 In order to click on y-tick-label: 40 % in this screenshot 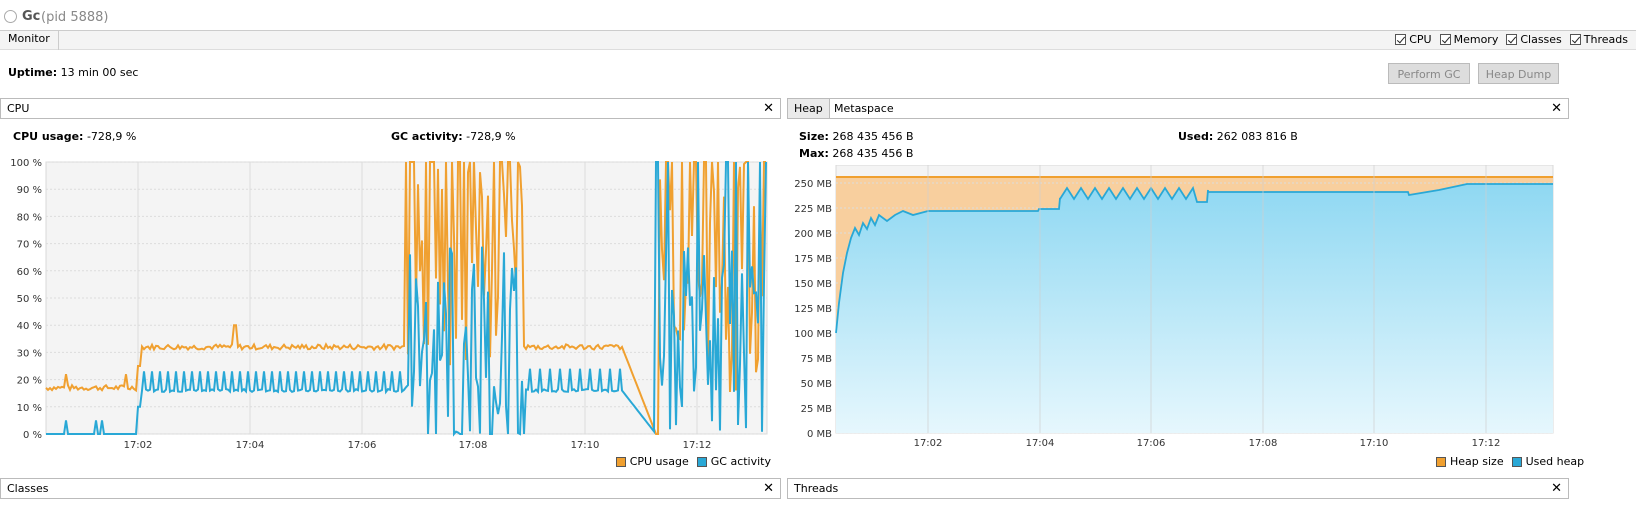, I will do `click(29, 326)`.